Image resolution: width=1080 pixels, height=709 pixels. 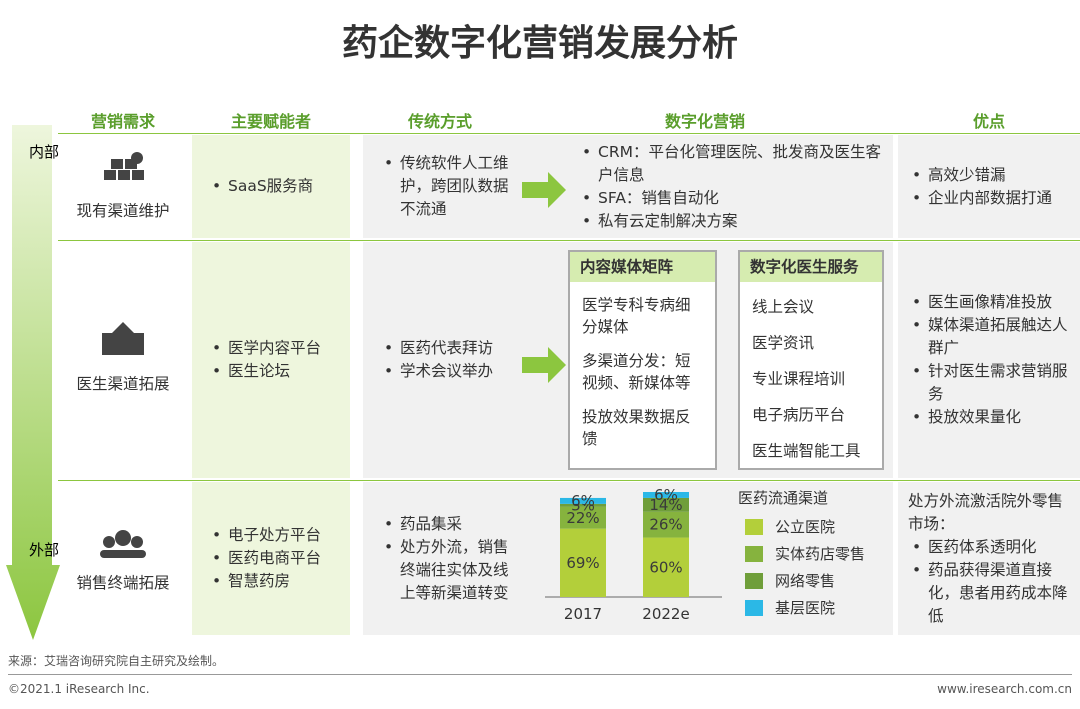 What do you see at coordinates (123, 338) in the screenshot?
I see `icon-hospital` at bounding box center [123, 338].